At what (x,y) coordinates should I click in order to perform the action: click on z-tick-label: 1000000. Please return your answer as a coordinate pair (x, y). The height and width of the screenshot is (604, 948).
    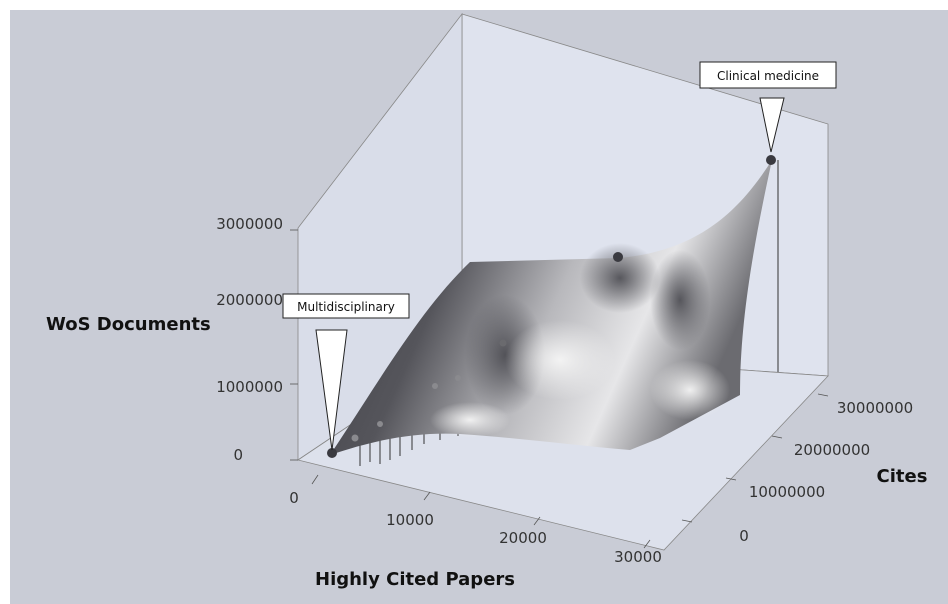
    Looking at the image, I should click on (249, 387).